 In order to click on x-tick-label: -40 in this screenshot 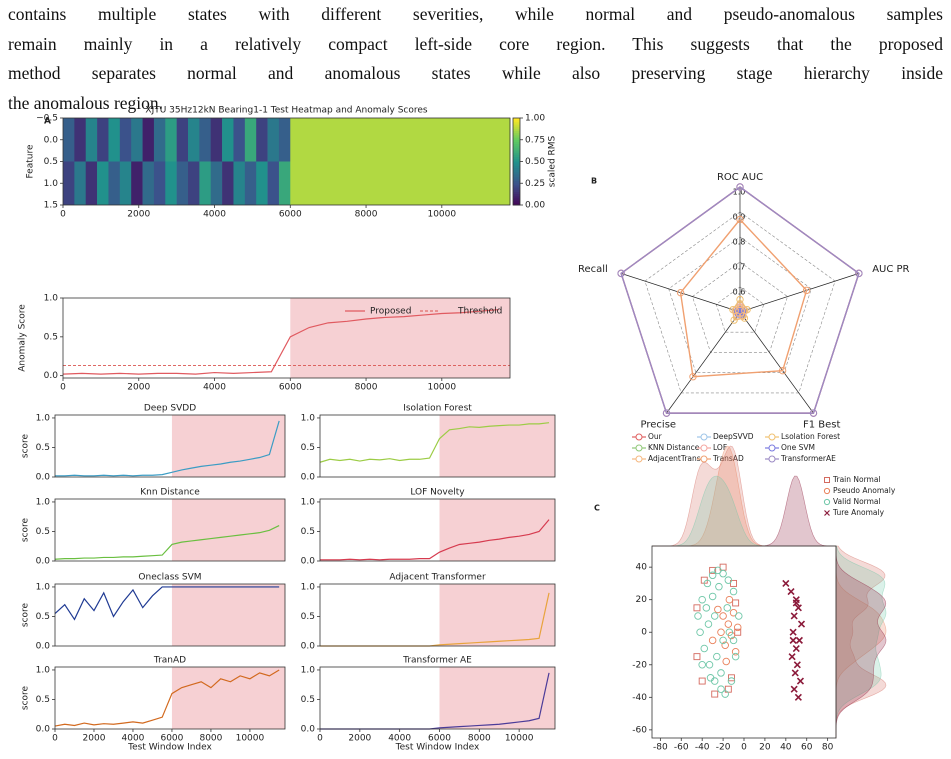, I will do `click(702, 748)`.